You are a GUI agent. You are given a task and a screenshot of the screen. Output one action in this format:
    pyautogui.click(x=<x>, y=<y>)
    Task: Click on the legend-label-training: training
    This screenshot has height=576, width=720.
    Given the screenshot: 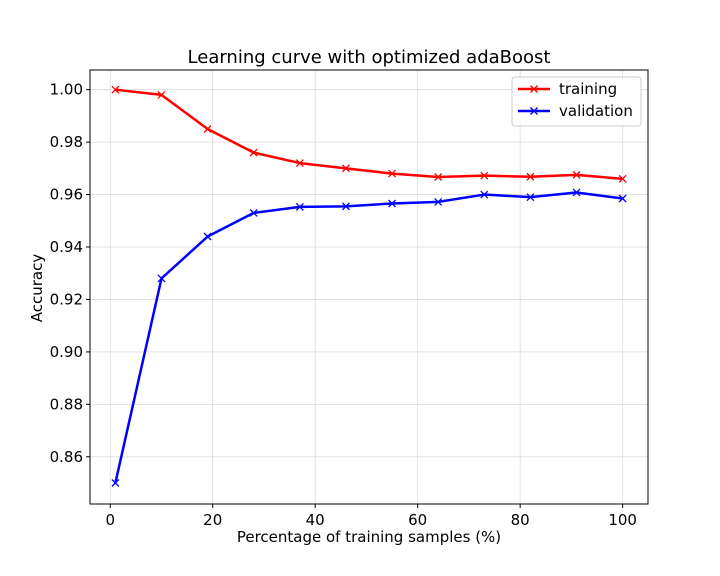 What is the action you would take?
    pyautogui.click(x=588, y=89)
    